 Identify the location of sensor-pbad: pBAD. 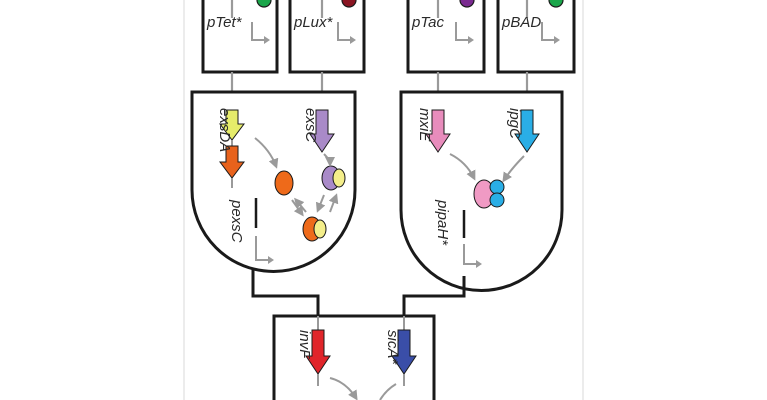
(536, 37).